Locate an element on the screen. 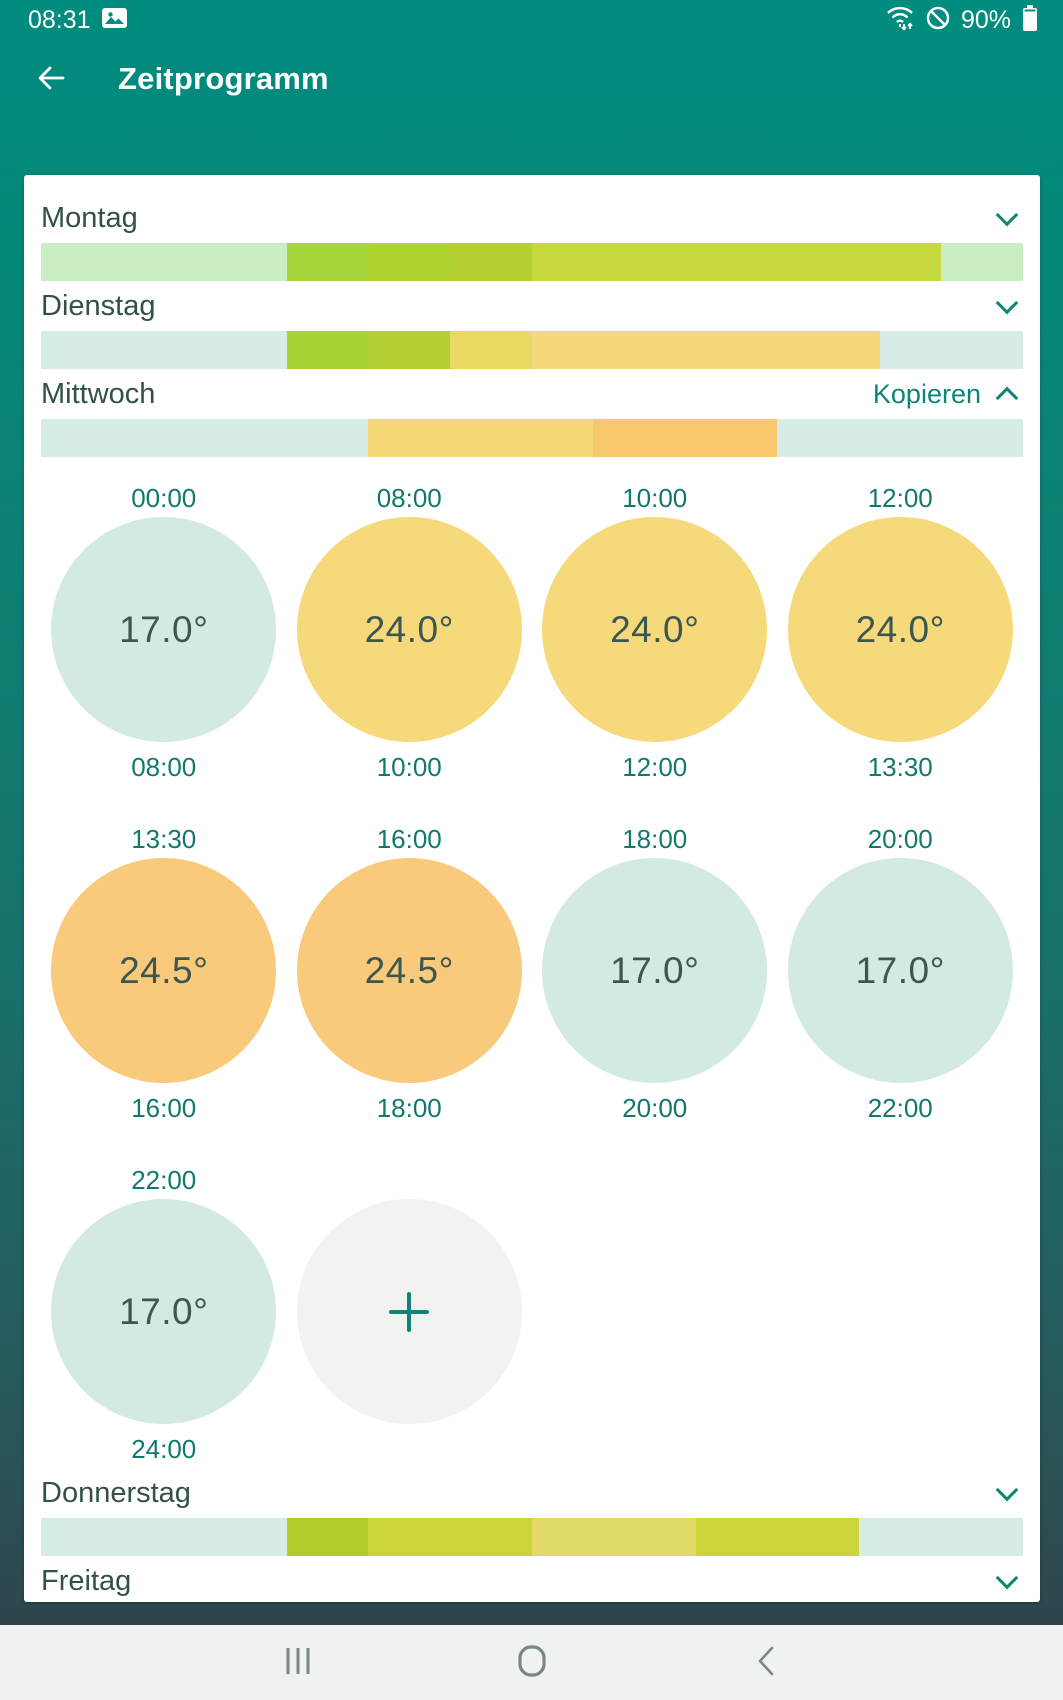 The width and height of the screenshot is (1063, 1700). day-row-montag: Montag is located at coordinates (532, 218).